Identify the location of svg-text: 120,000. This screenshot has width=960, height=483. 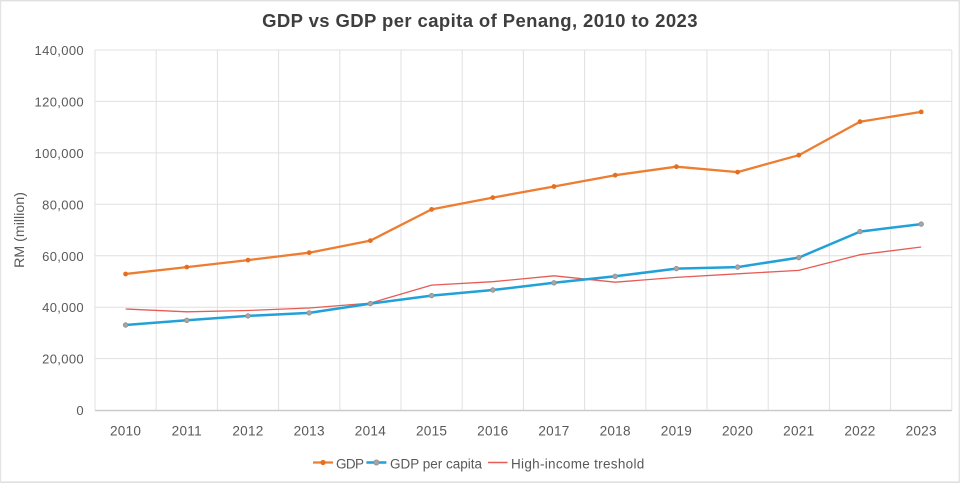
(59, 101).